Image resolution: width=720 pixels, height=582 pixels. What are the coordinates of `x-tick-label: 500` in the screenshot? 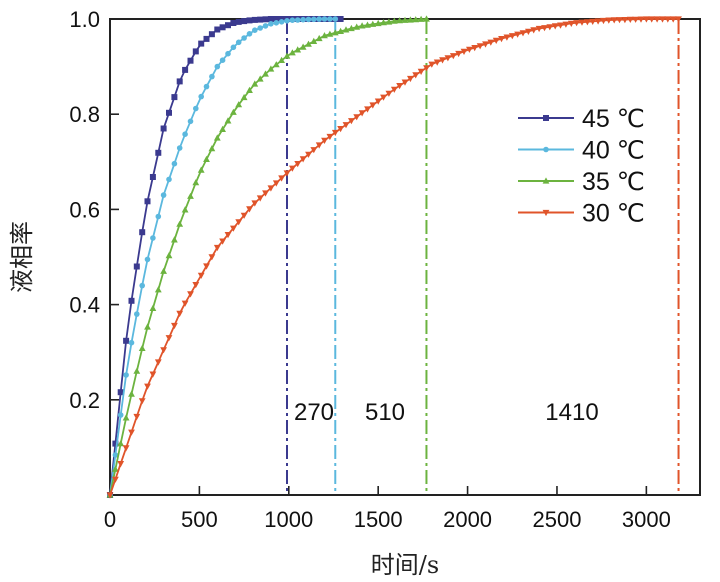 It's located at (199, 519).